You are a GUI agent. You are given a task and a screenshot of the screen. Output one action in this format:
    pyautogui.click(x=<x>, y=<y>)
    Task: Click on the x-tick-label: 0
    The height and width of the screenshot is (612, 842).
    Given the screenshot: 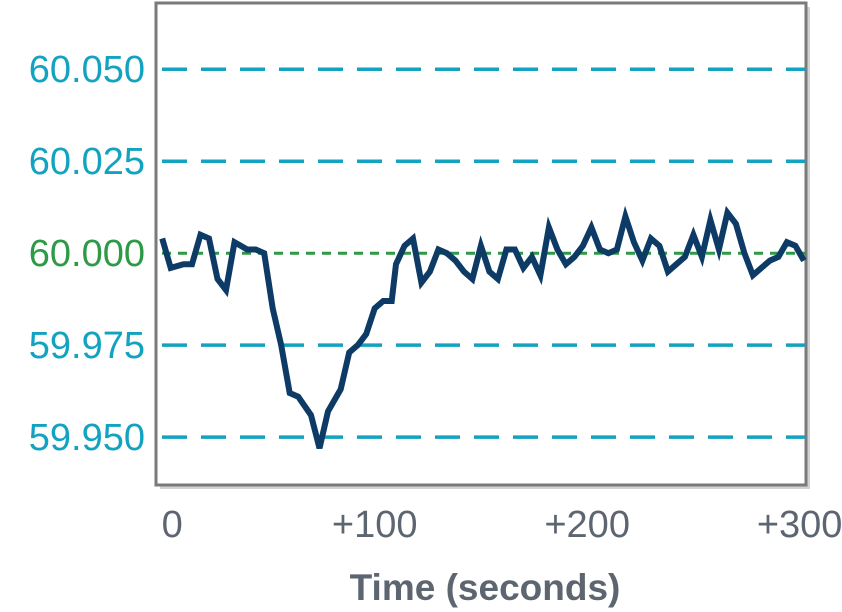 What is the action you would take?
    pyautogui.click(x=172, y=525)
    